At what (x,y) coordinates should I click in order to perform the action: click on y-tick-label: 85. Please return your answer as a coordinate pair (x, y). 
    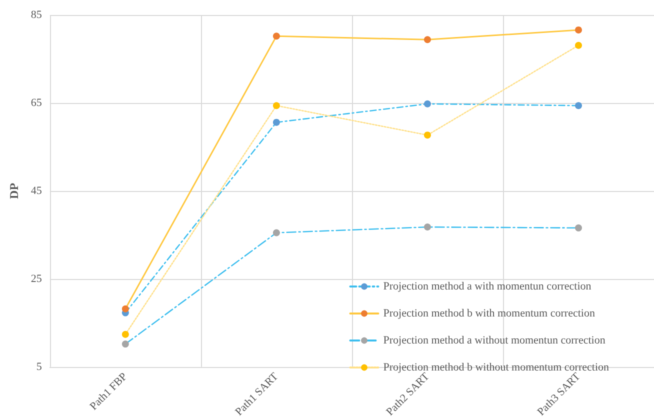
    Looking at the image, I should click on (36, 15).